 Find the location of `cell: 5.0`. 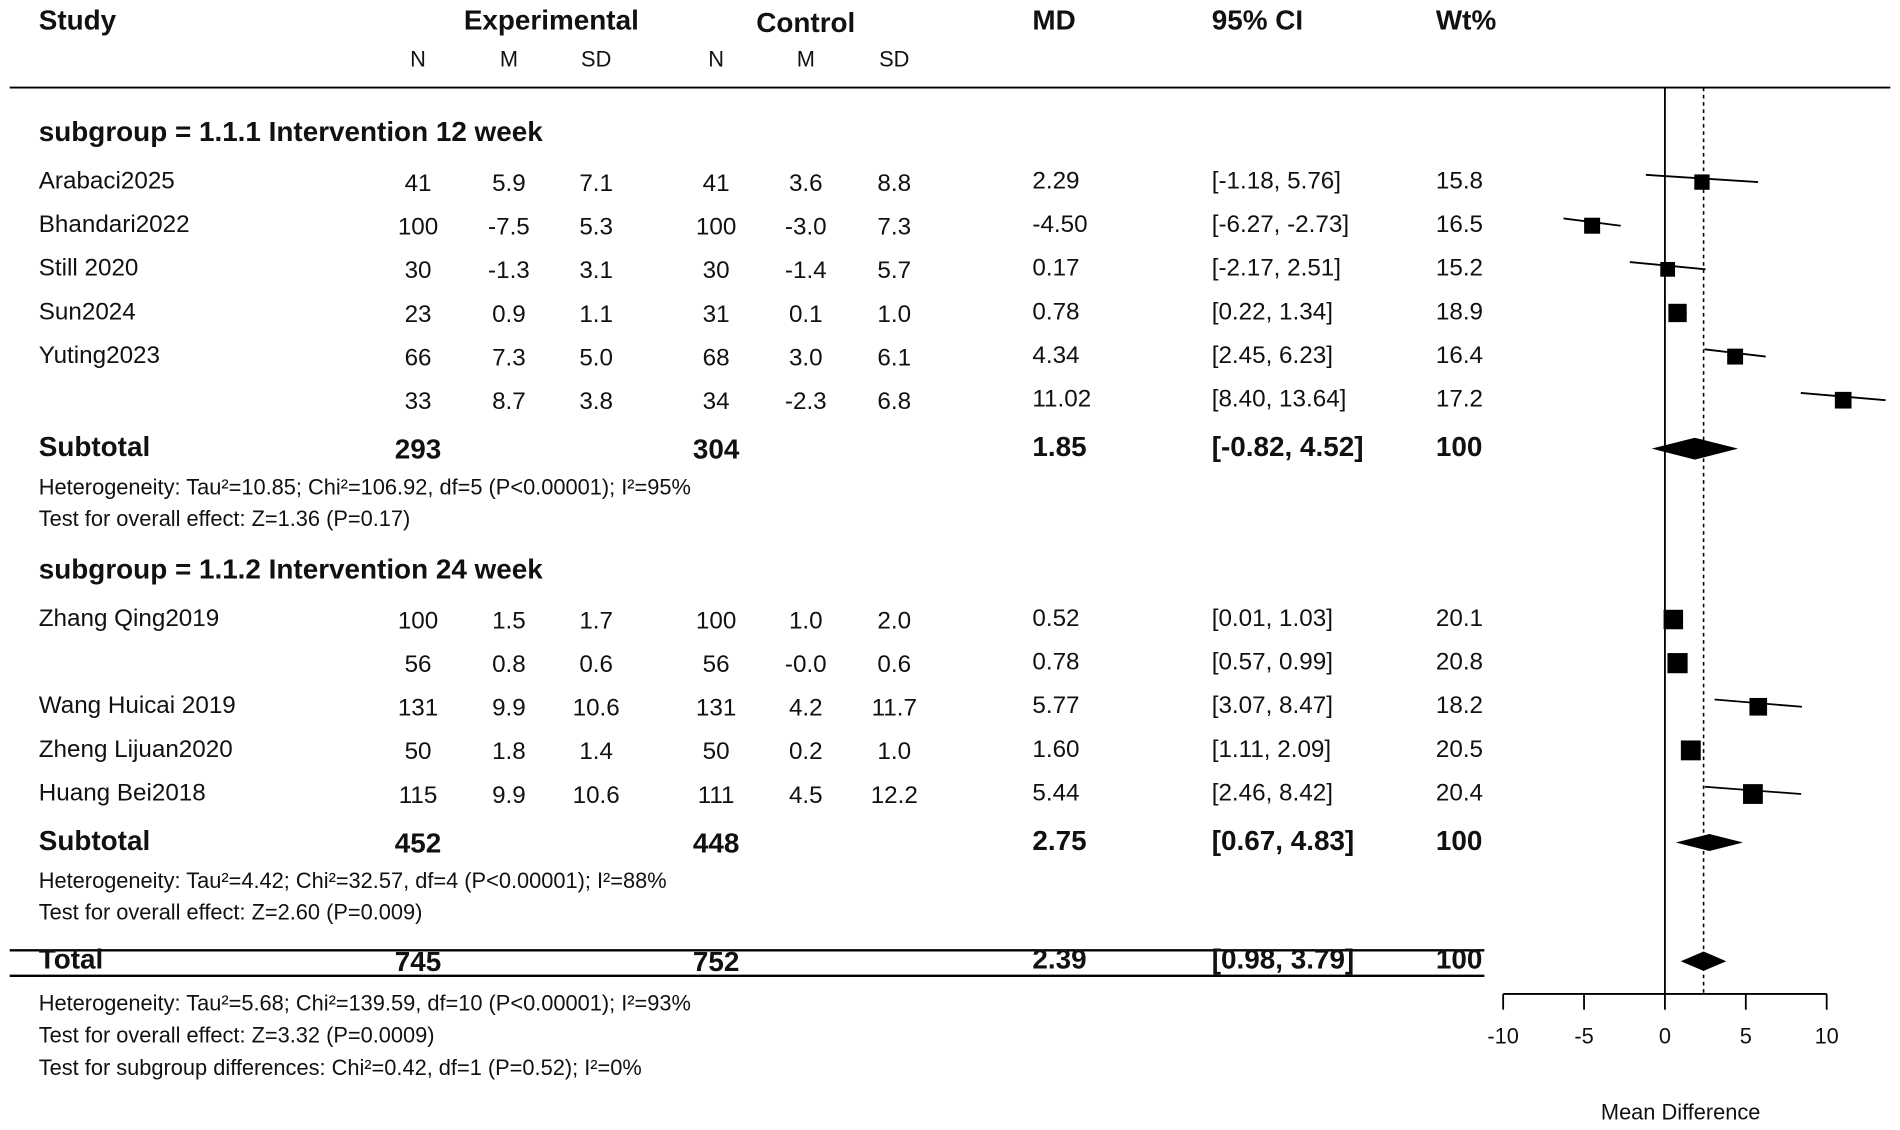

cell: 5.0 is located at coordinates (596, 357).